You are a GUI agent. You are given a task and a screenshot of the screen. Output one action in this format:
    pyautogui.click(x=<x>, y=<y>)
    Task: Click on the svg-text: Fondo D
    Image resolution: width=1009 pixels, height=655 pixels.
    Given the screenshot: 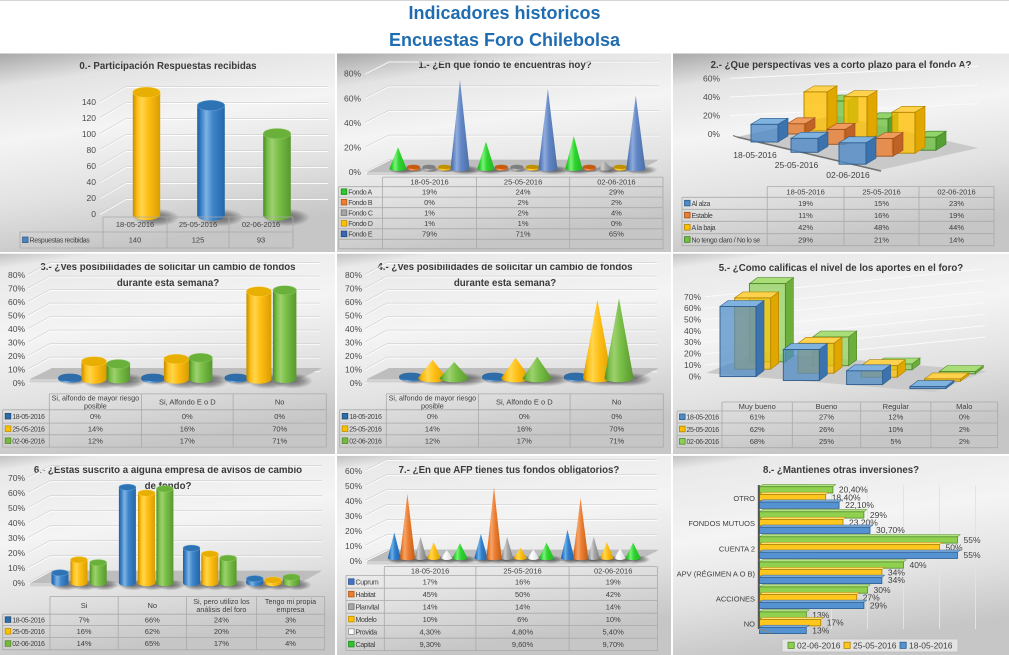 What is the action you would take?
    pyautogui.click(x=360, y=224)
    